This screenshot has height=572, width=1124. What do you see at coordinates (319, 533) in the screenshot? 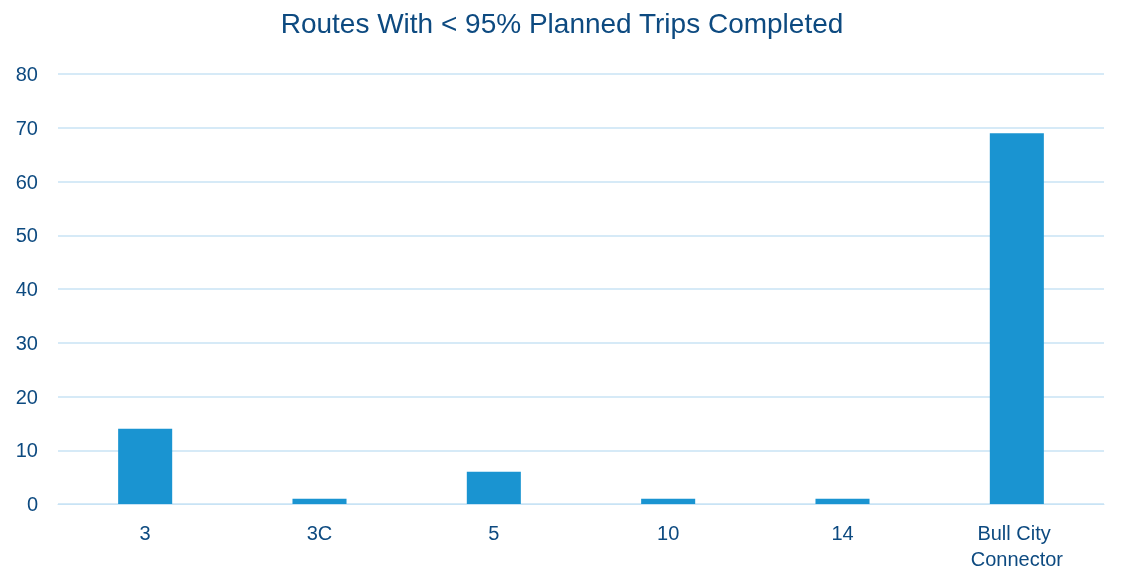
I see `x-tick-label: 3C` at bounding box center [319, 533].